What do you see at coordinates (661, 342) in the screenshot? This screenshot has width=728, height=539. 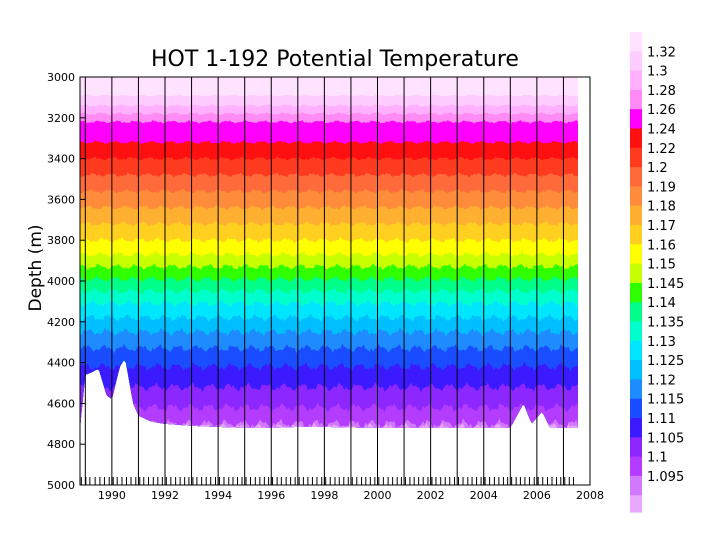 I see `colorbar-label: 1.13` at bounding box center [661, 342].